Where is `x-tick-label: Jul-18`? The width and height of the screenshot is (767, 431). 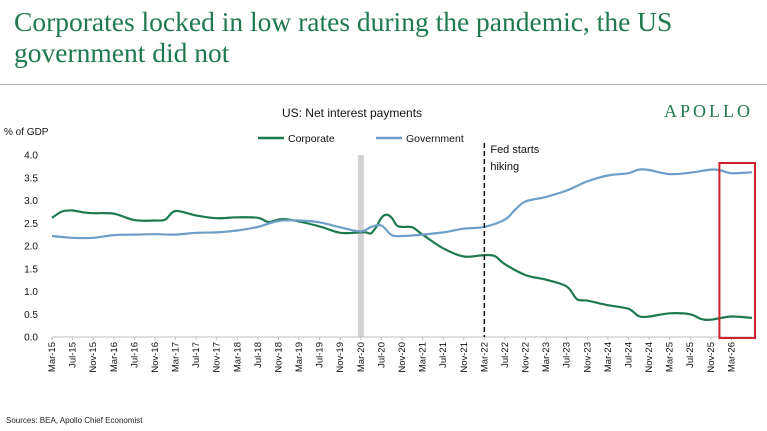 x-tick-label: Jul-18 is located at coordinates (258, 355).